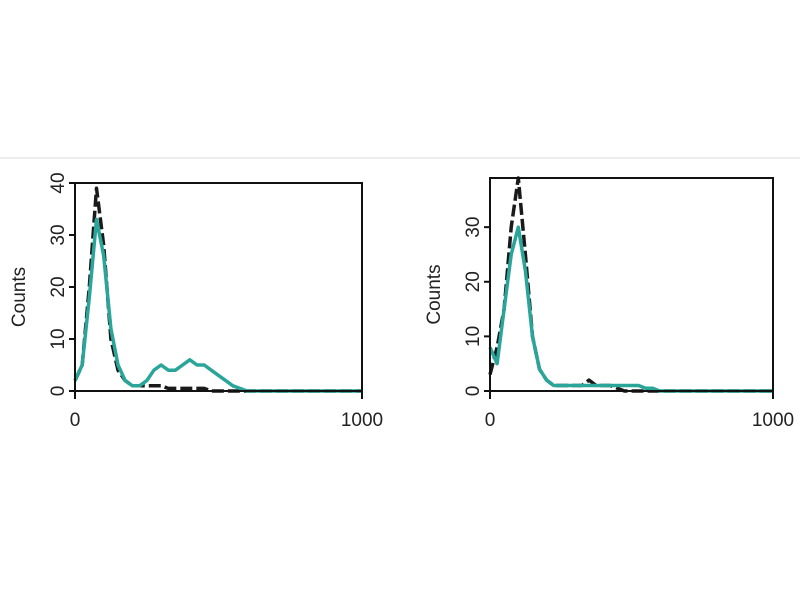 Image resolution: width=800 pixels, height=600 pixels. I want to click on plot-frame, so click(631, 284).